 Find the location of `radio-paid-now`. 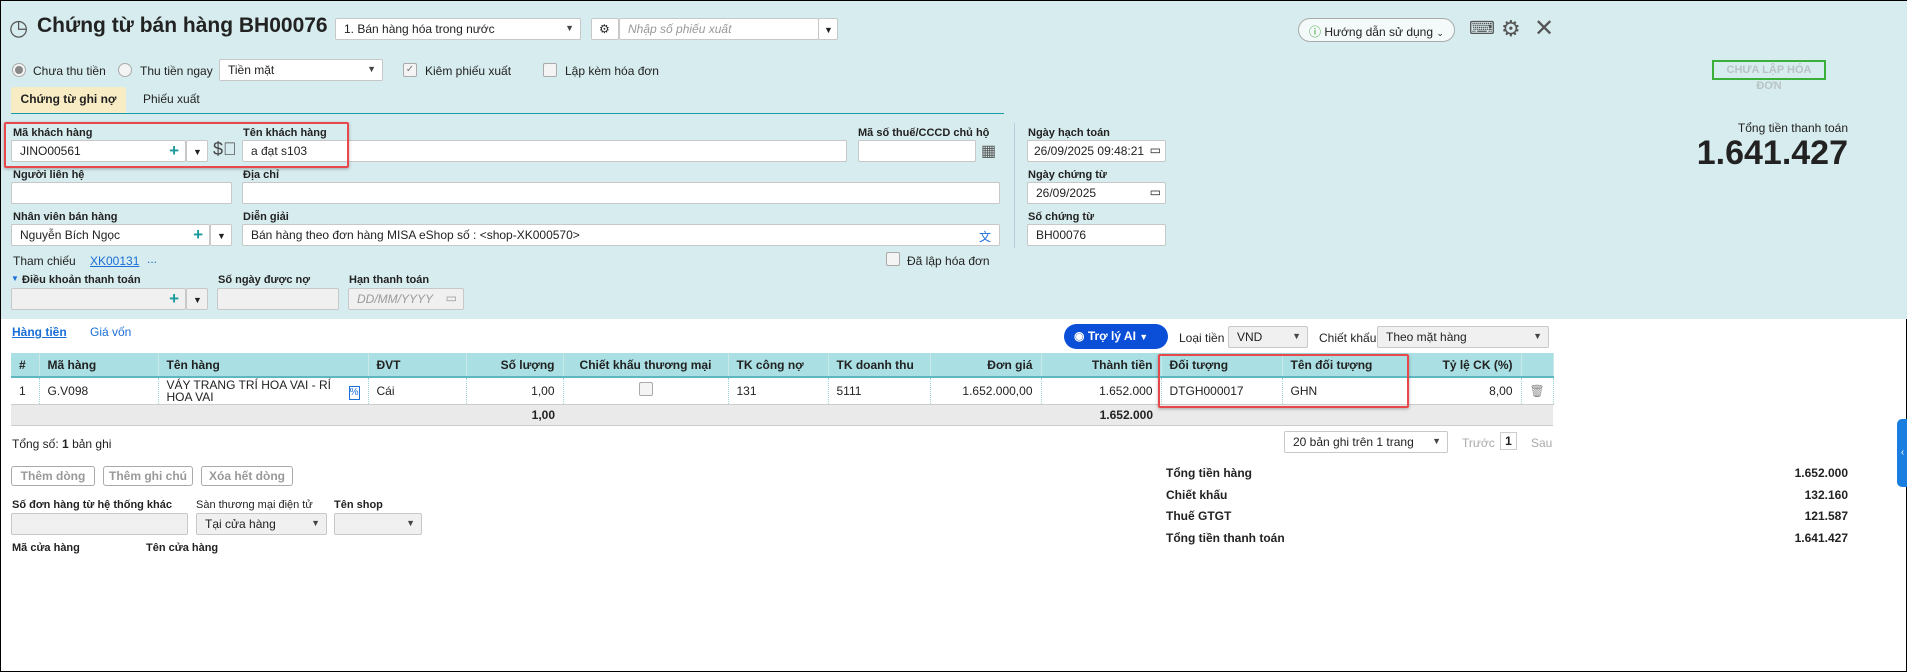

radio-paid-now is located at coordinates (125, 70).